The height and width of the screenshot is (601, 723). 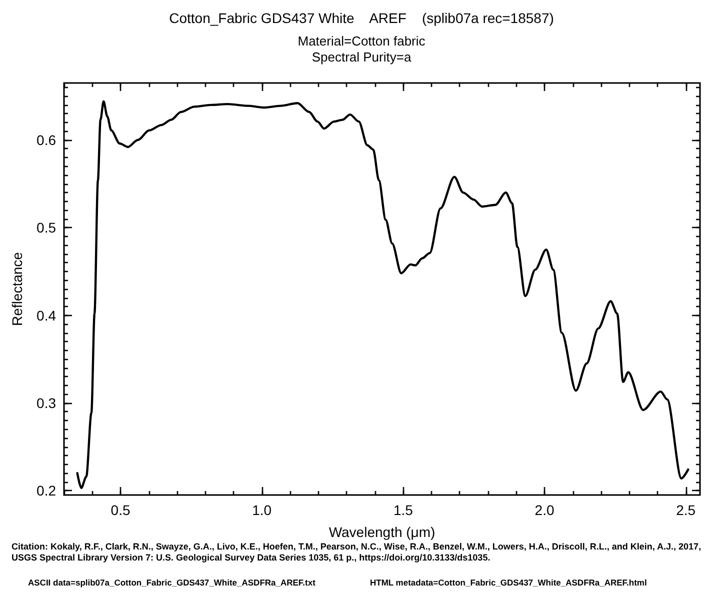 I want to click on x-tick-label: 0.5, so click(x=120, y=510).